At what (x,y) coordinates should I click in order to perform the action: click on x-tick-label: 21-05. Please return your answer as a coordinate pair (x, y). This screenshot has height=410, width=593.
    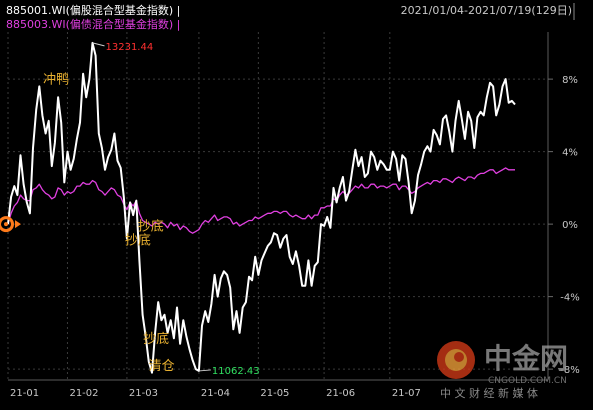
    Looking at the image, I should click on (274, 393).